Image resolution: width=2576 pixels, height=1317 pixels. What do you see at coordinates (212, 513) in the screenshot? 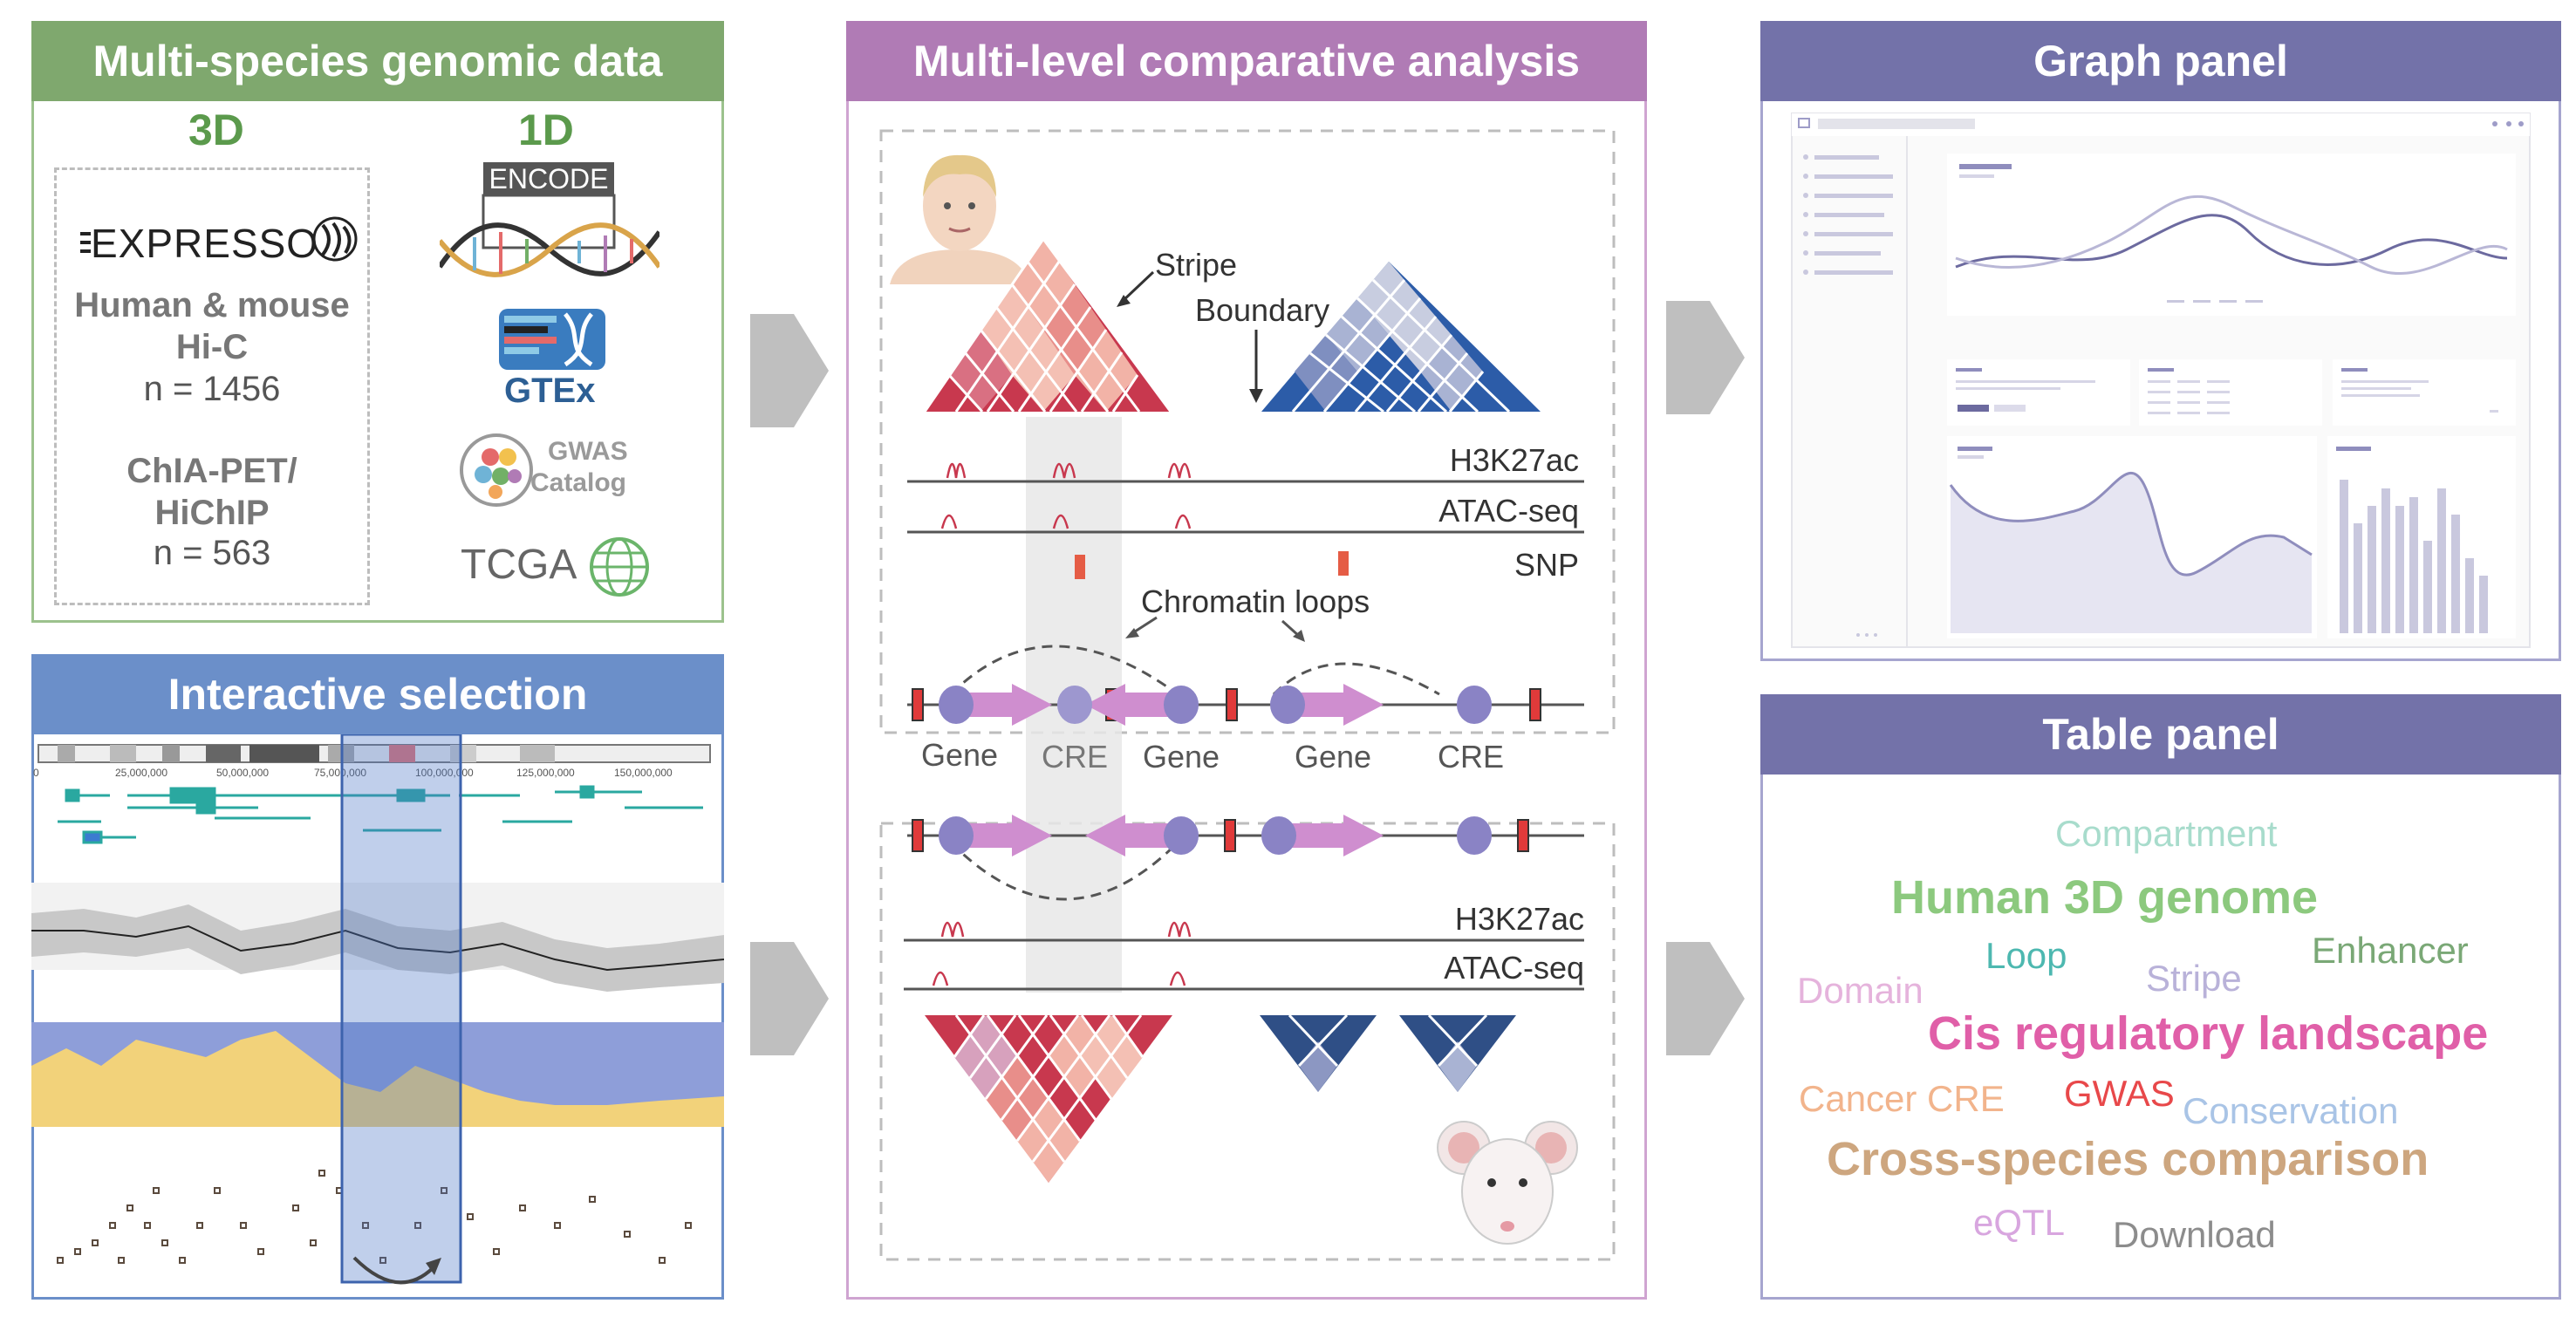
I see `chia-title-line2: HiChIP` at bounding box center [212, 513].